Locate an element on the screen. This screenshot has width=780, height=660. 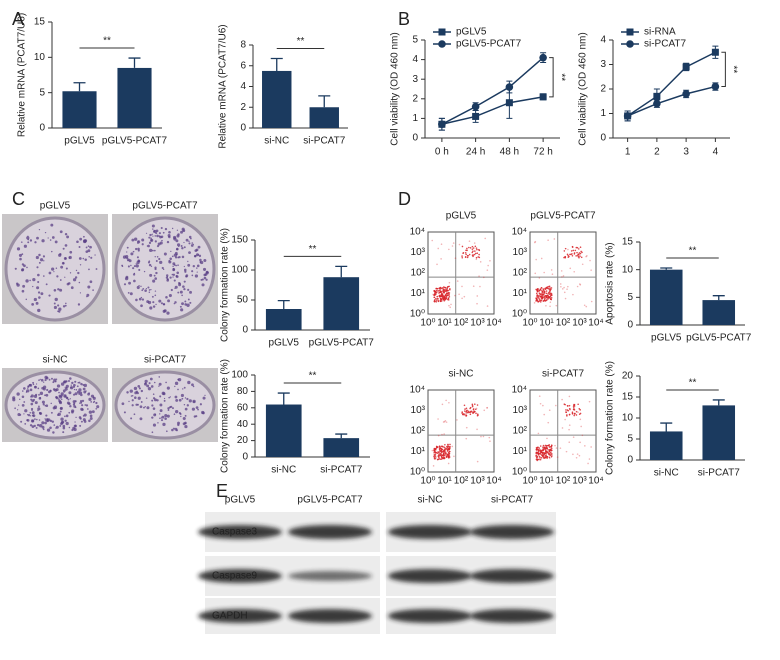
y-axis-label: Apoptosis rate (%) is located at coordinates (610, 283).